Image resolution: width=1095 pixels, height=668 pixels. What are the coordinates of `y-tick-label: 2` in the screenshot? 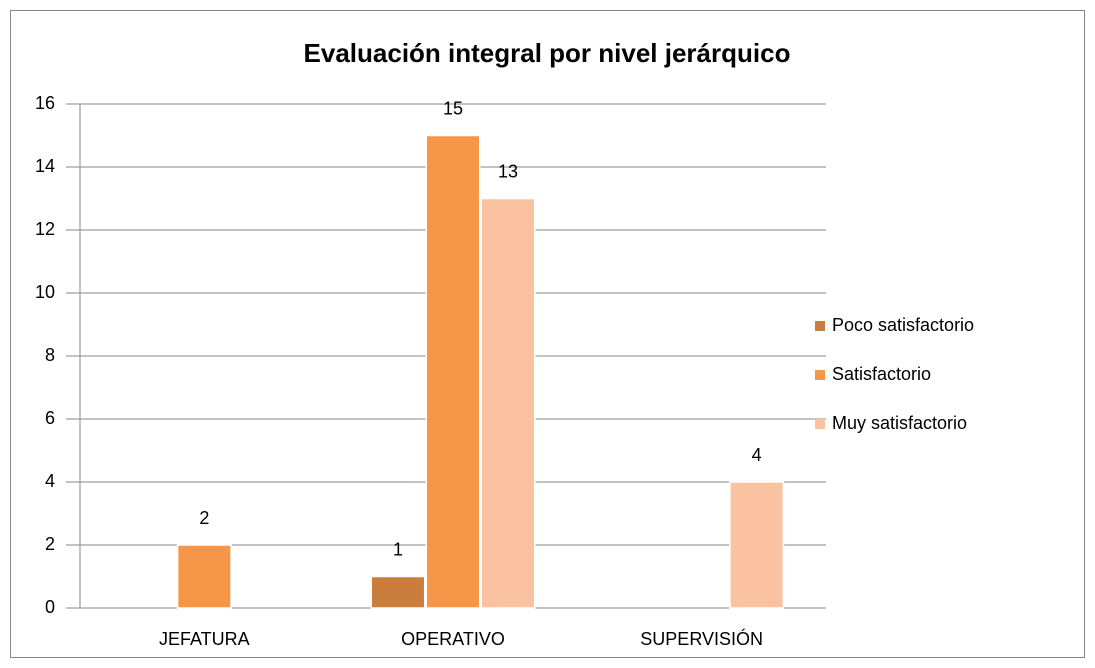 It's located at (50, 544).